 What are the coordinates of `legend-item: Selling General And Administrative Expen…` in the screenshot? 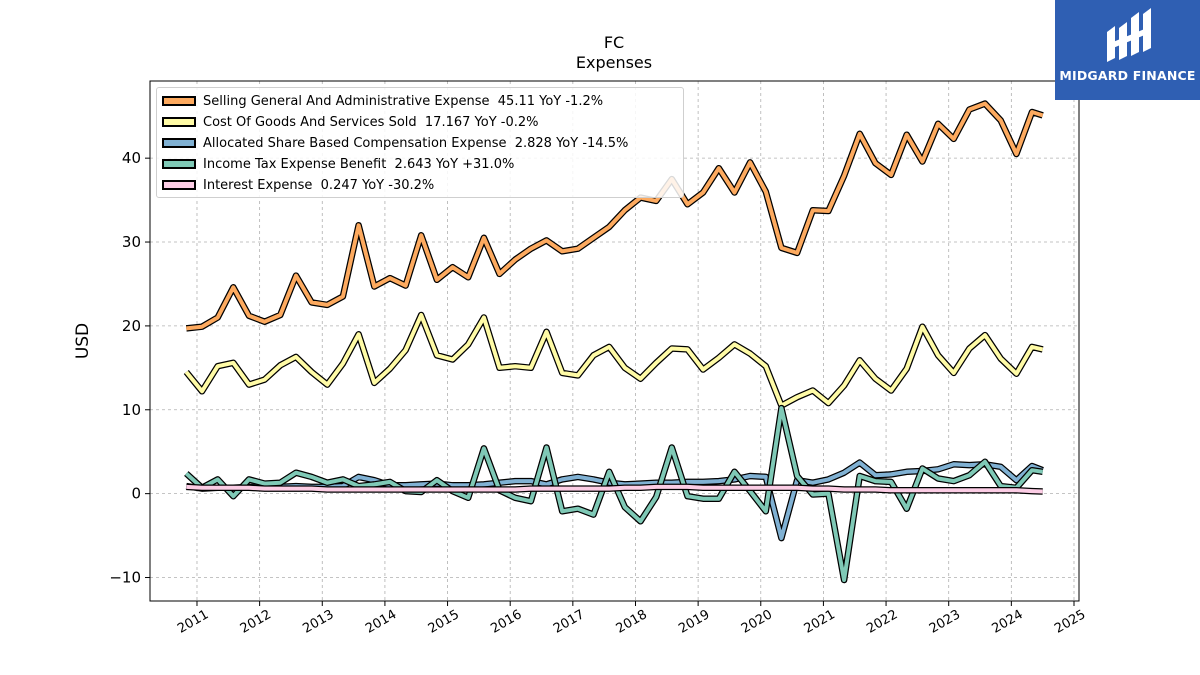 It's located at (382, 101).